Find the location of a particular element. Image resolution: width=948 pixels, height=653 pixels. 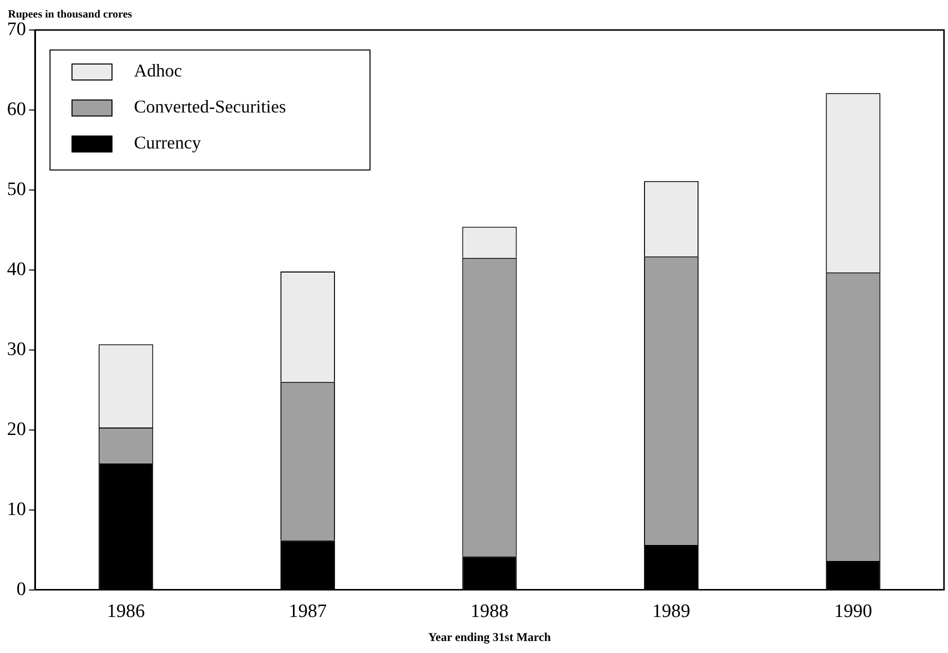

y-tick-label: 0 is located at coordinates (21, 589).